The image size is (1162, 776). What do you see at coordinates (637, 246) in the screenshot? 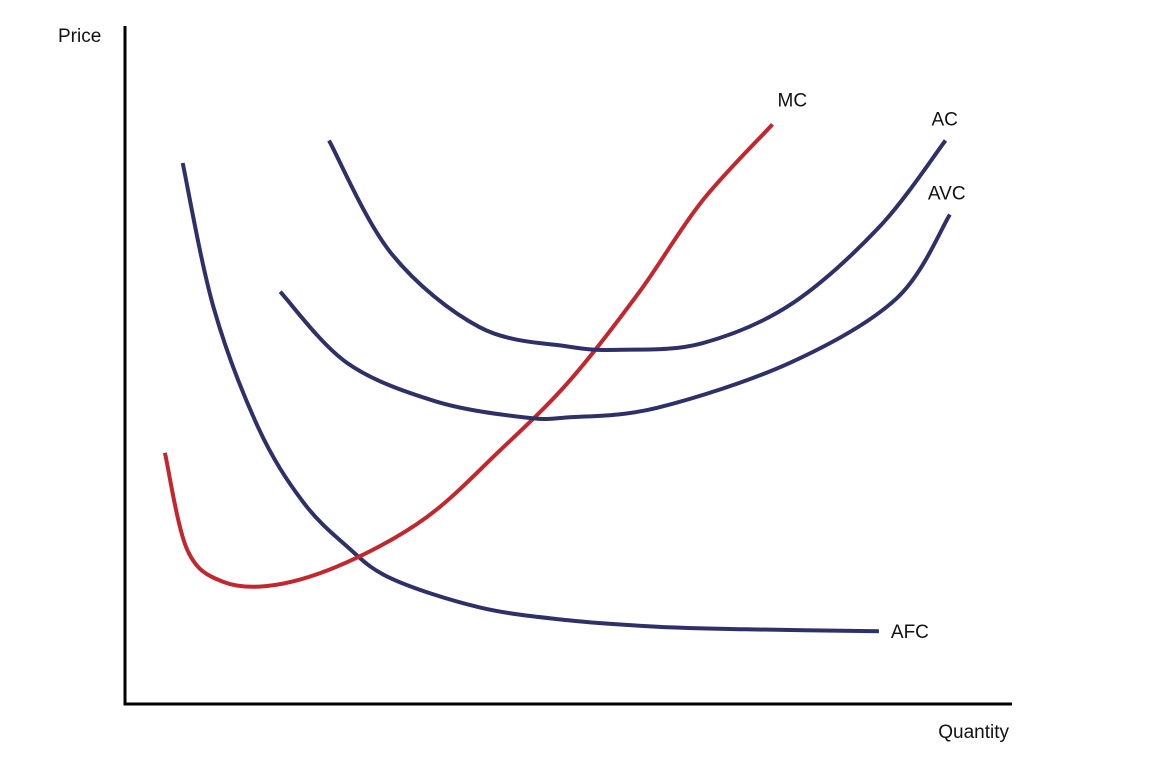
I see `series-line-ac` at bounding box center [637, 246].